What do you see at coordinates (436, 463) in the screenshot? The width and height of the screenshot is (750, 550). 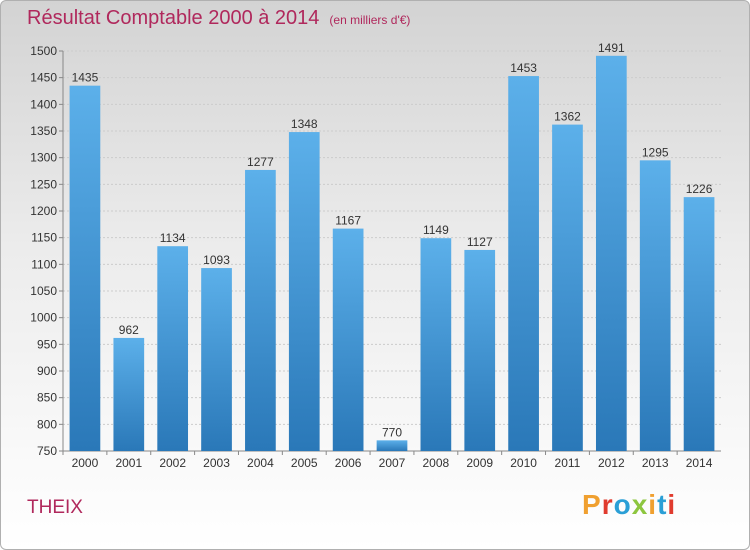 I see `x-tick-label: 2008` at bounding box center [436, 463].